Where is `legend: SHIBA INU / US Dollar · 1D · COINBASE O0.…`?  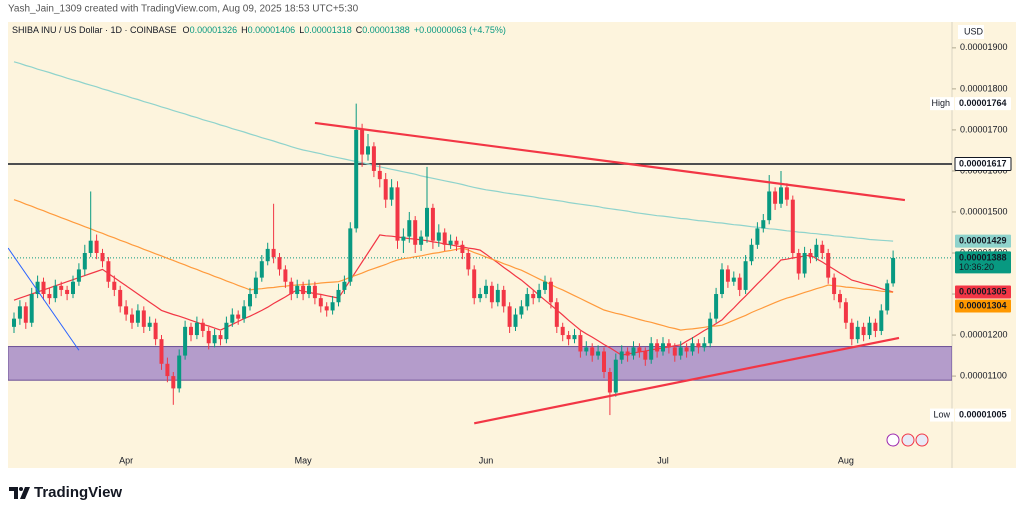
legend: SHIBA INU / US Dollar · 1D · COINBASE O0.… is located at coordinates (259, 30).